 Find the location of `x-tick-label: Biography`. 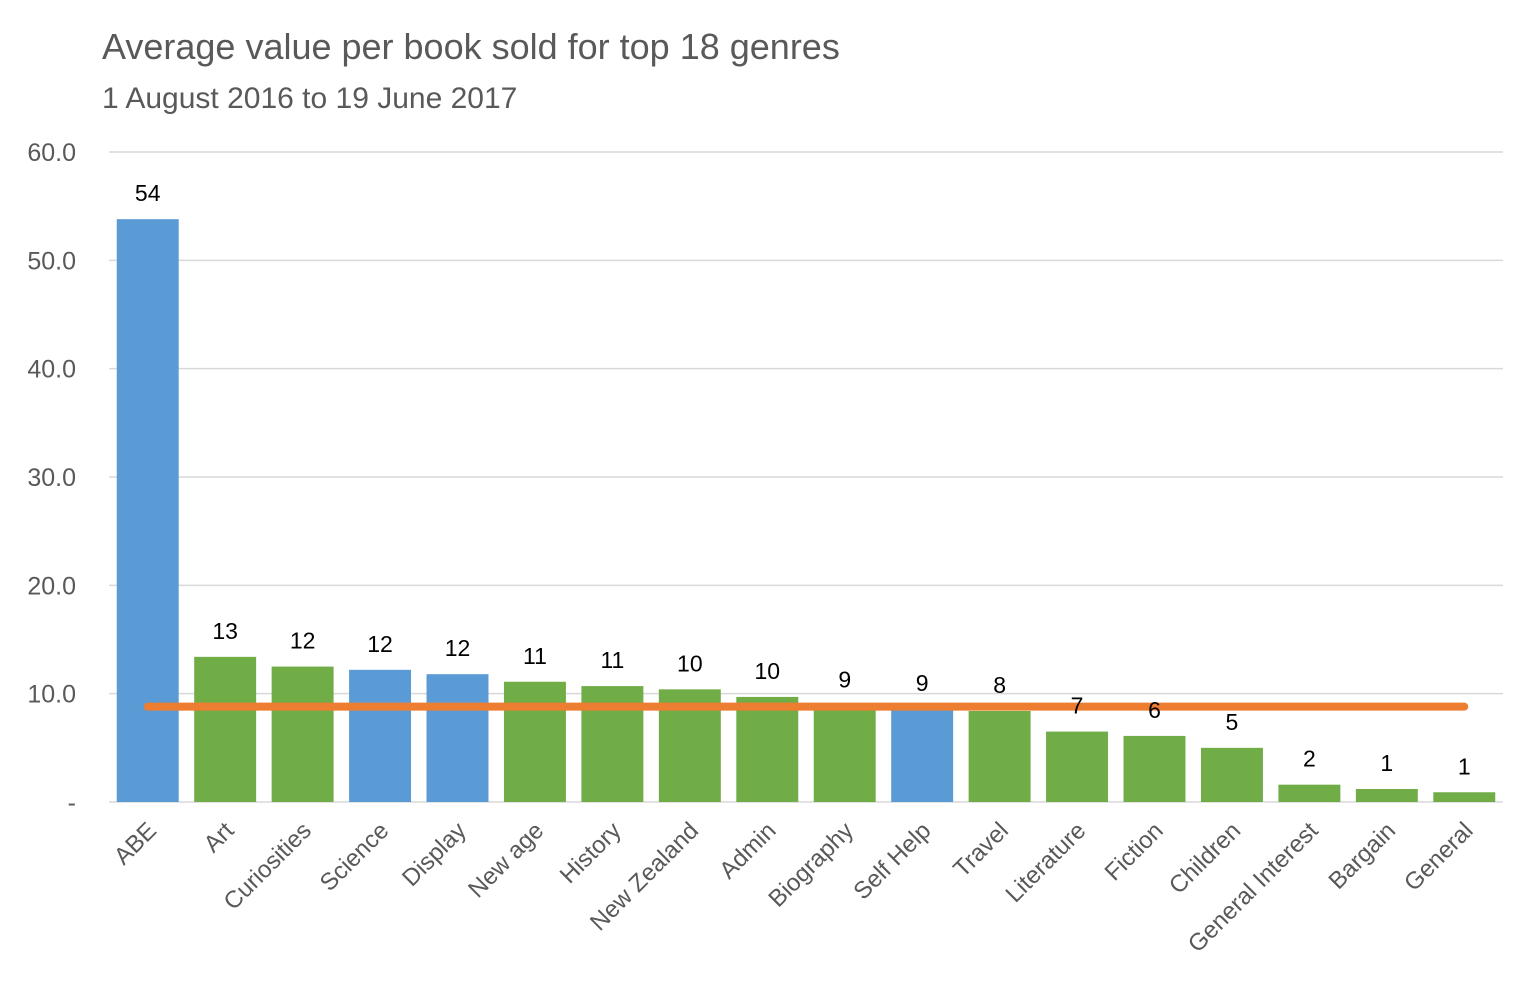

x-tick-label: Biography is located at coordinates (811, 865).